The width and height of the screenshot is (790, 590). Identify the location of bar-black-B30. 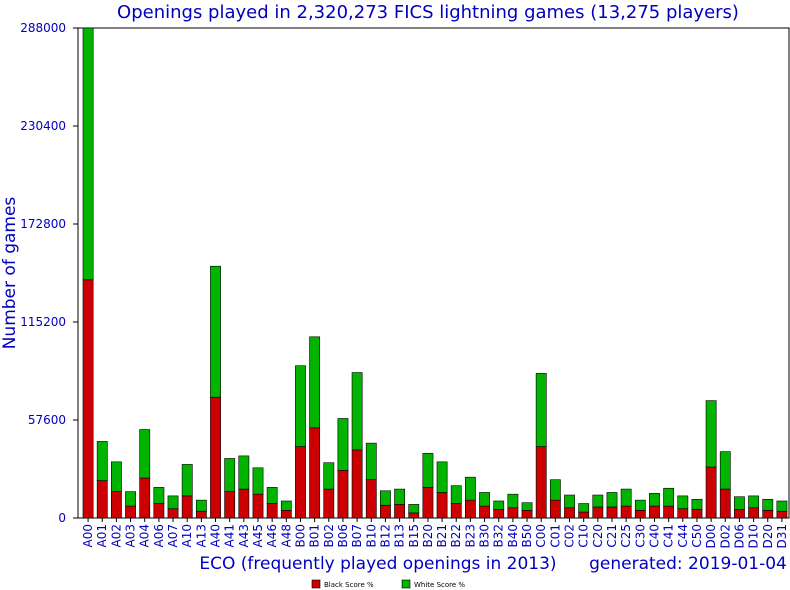
(484, 512).